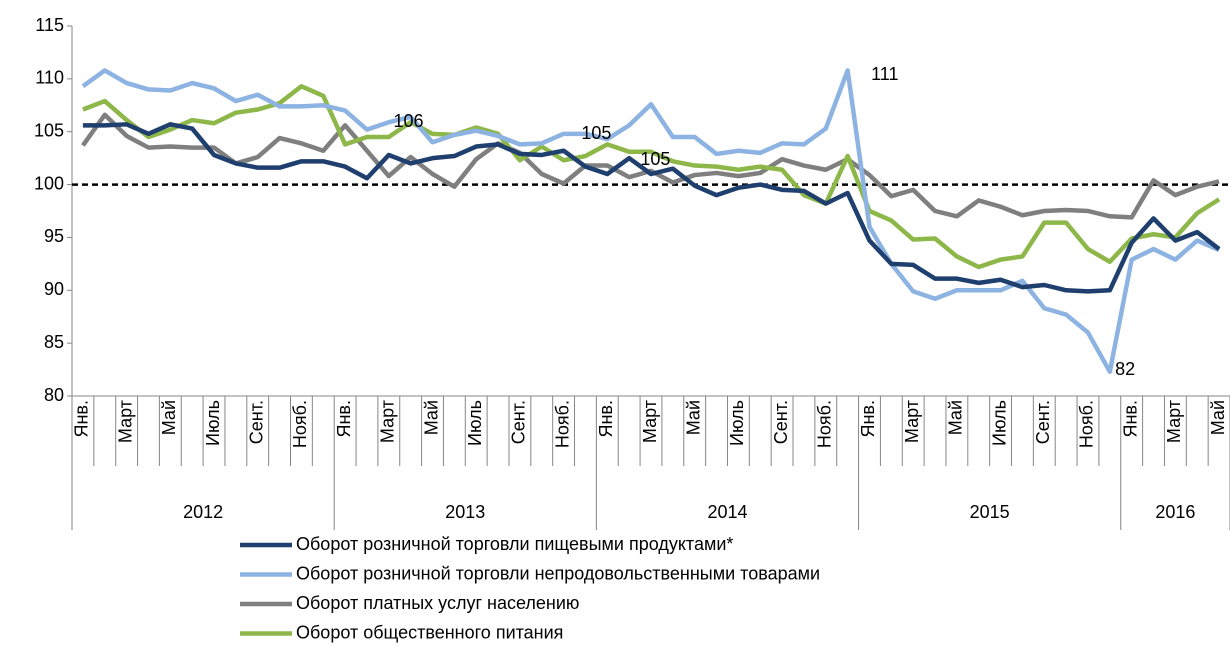  I want to click on y-tick-label: 105, so click(49, 130).